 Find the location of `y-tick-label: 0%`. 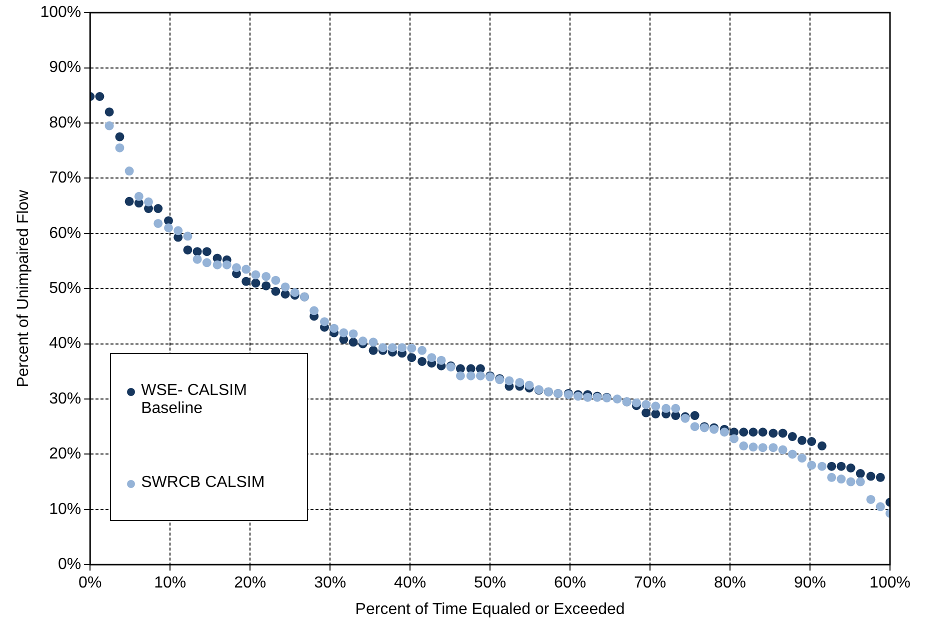

y-tick-label: 0% is located at coordinates (70, 565).